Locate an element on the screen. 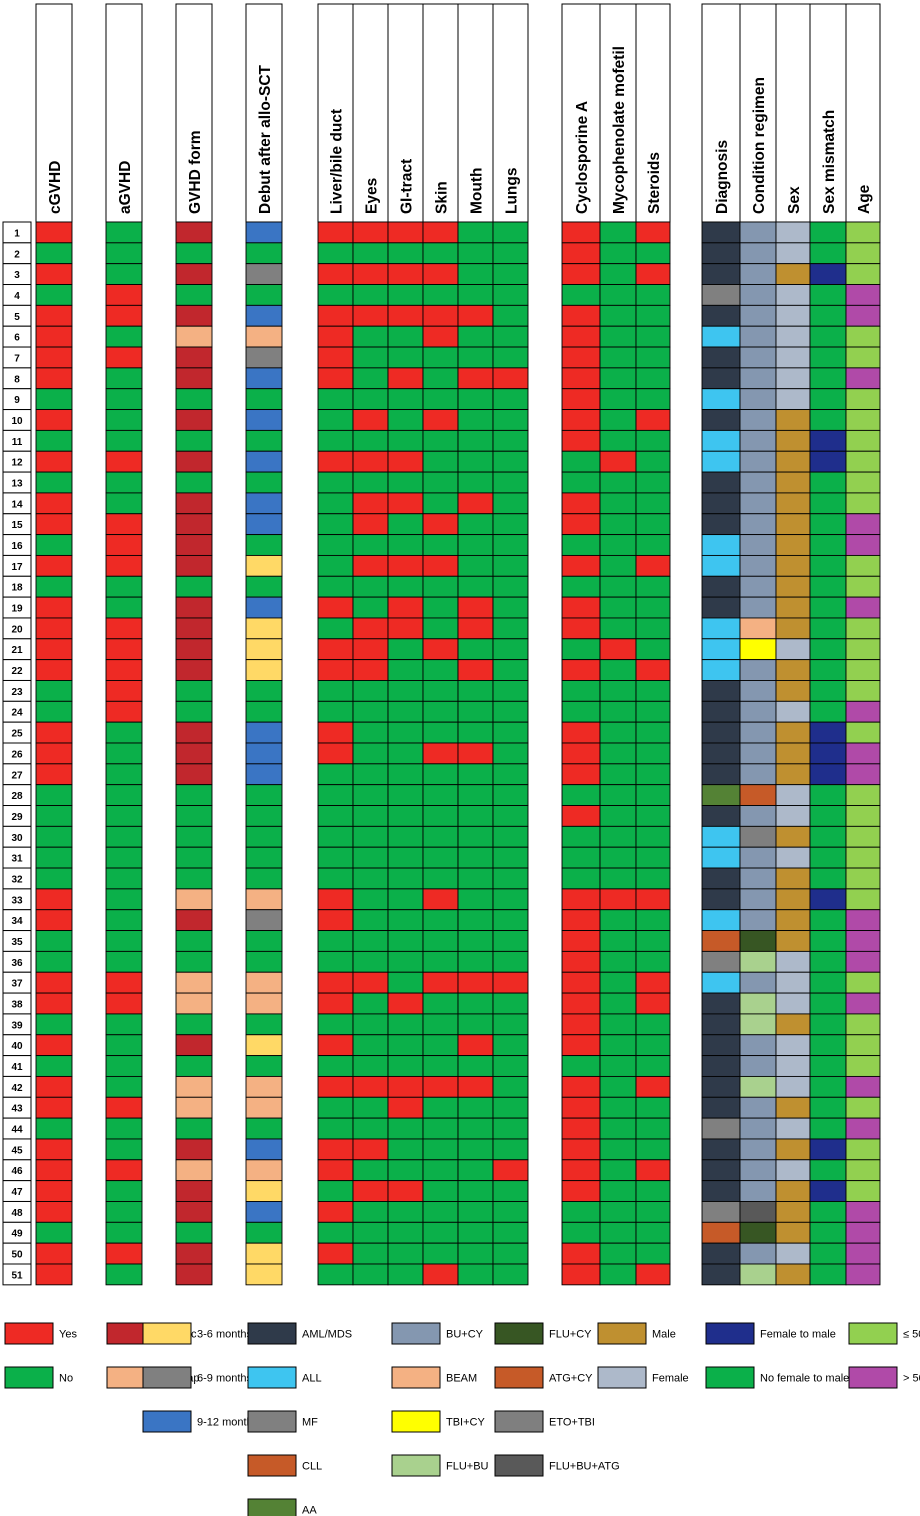 The width and height of the screenshot is (920, 1516). column-header-box-condition-regimen is located at coordinates (758, 113).